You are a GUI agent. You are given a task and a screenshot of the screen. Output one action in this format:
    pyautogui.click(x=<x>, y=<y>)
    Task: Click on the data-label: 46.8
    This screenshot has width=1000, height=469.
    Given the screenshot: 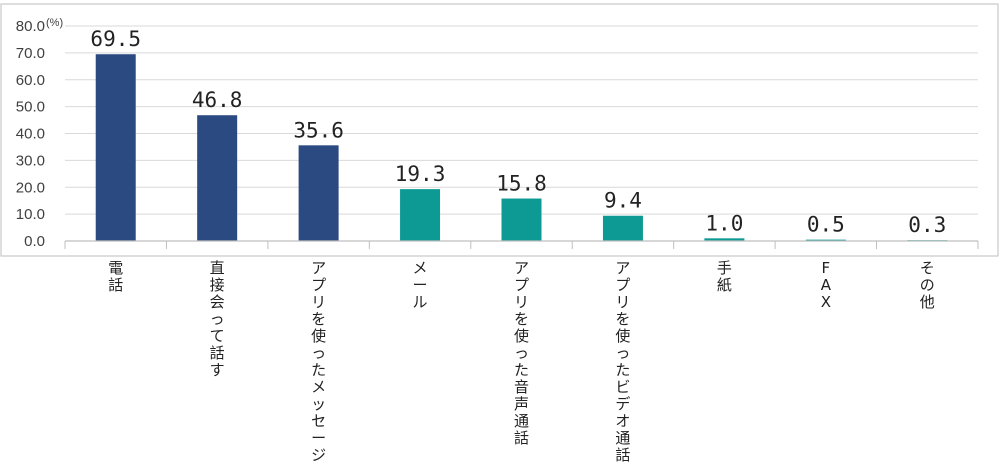 What is the action you would take?
    pyautogui.click(x=217, y=100)
    